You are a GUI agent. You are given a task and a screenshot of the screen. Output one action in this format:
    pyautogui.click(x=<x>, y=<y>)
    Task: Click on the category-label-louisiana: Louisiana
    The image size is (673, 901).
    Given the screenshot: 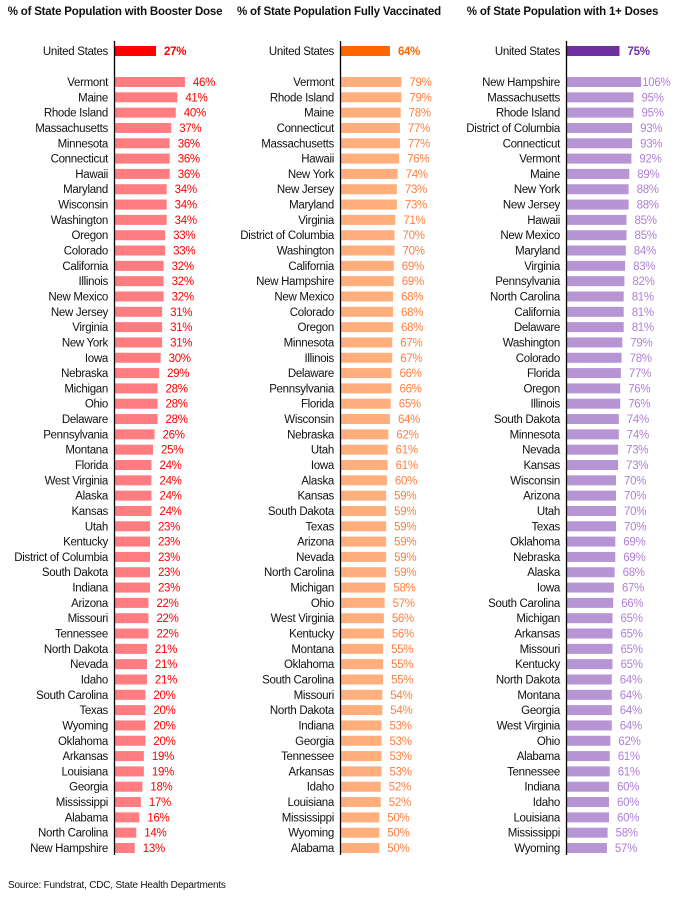 What is the action you would take?
    pyautogui.click(x=84, y=772)
    